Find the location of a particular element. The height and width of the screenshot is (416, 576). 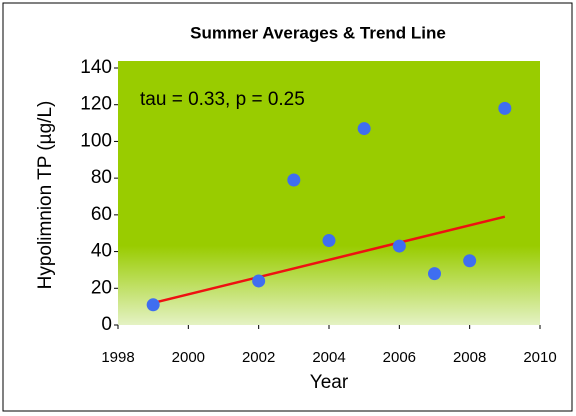

x-tick-label: 2000 is located at coordinates (188, 357).